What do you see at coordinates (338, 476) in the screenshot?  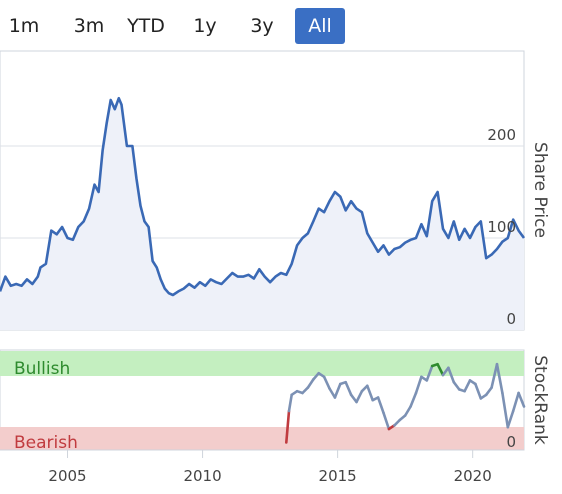 I see `x-tick-label: 2015` at bounding box center [338, 476].